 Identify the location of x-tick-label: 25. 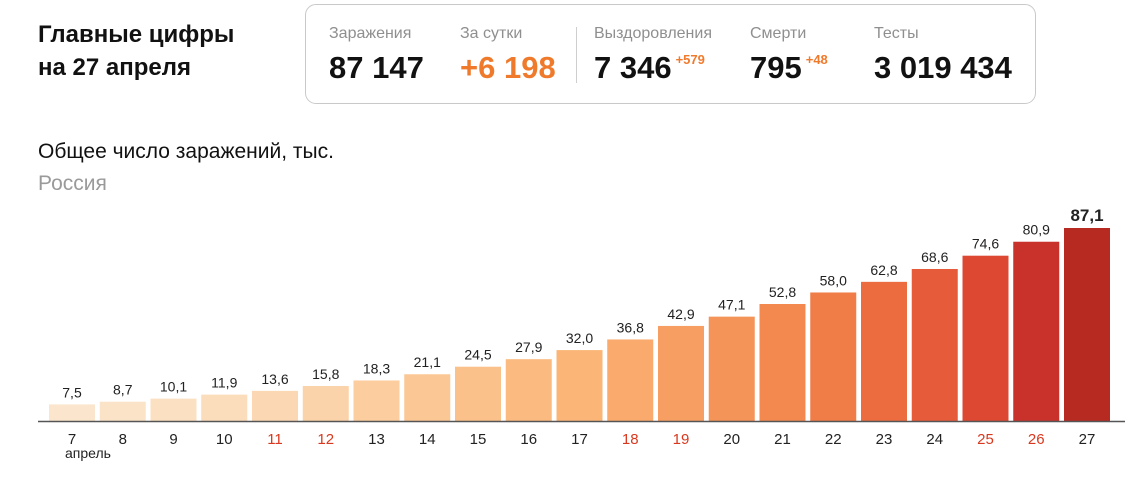
(985, 439).